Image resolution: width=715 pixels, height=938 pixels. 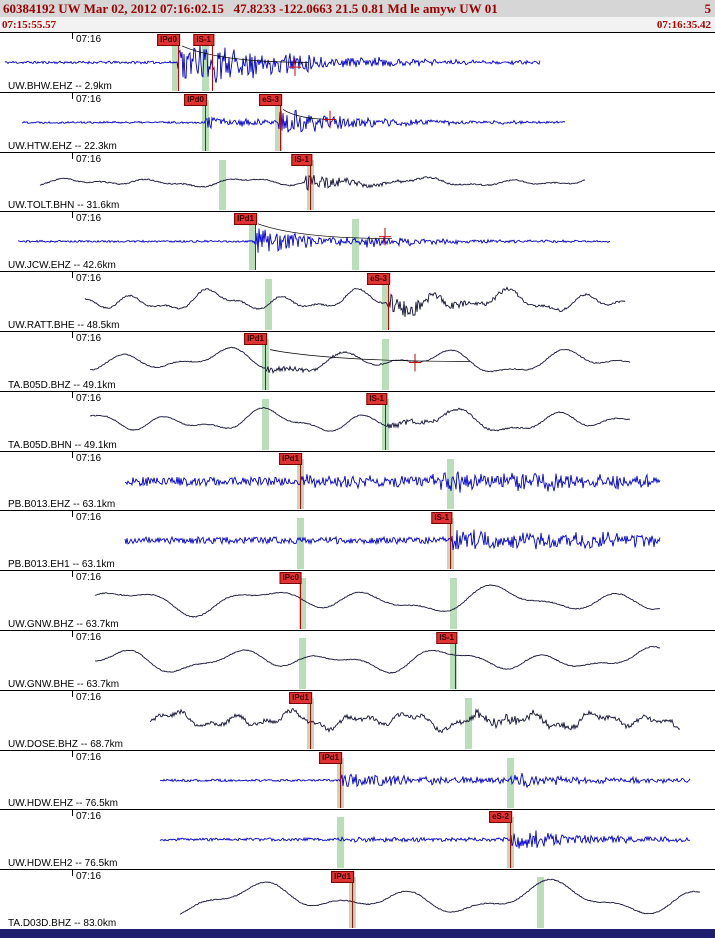 What do you see at coordinates (62, 266) in the screenshot?
I see `station-label: UW.JCW.EHZ -- 42.6km` at bounding box center [62, 266].